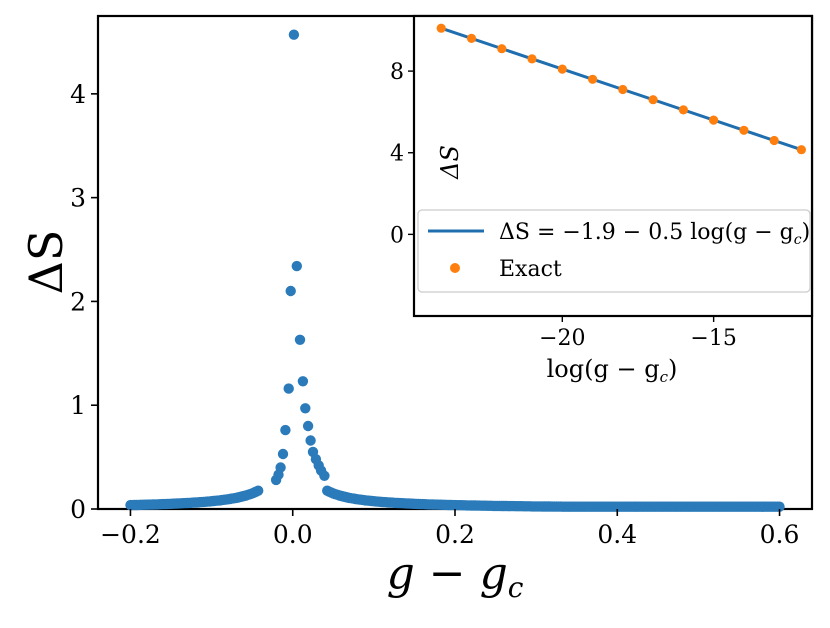 The height and width of the screenshot is (628, 830). Describe the element at coordinates (450, 162) in the screenshot. I see `inset-y-axis-label: ΔS` at that location.